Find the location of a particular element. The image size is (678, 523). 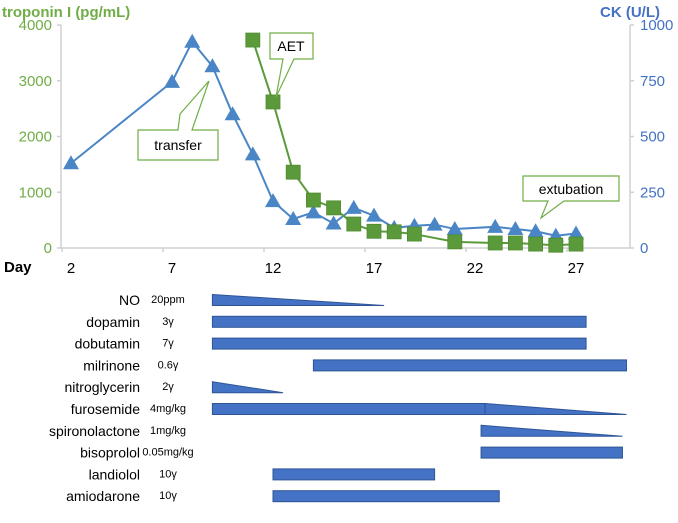

med-dose-furosemide: 4mg/kg is located at coordinates (168, 409).